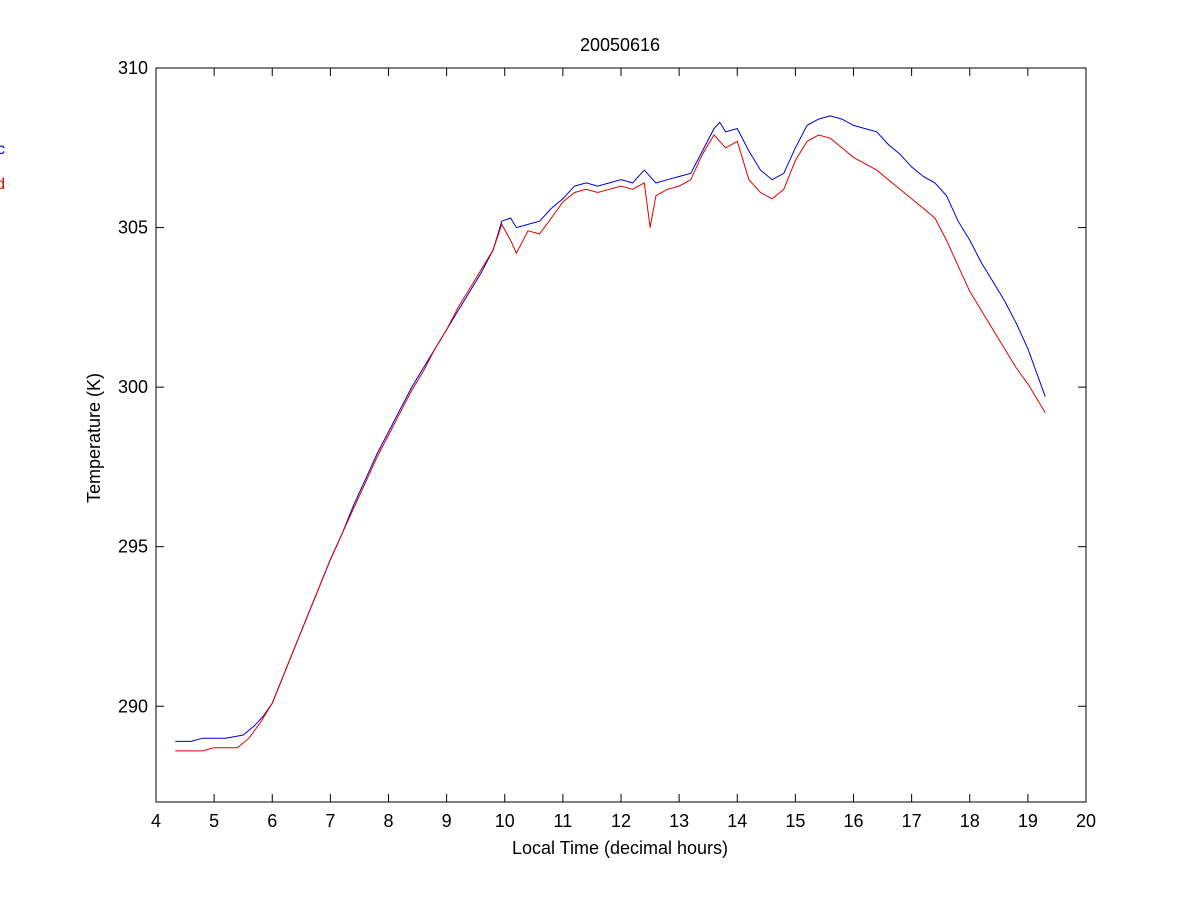  What do you see at coordinates (620, 45) in the screenshot?
I see `chart-title: 20050616` at bounding box center [620, 45].